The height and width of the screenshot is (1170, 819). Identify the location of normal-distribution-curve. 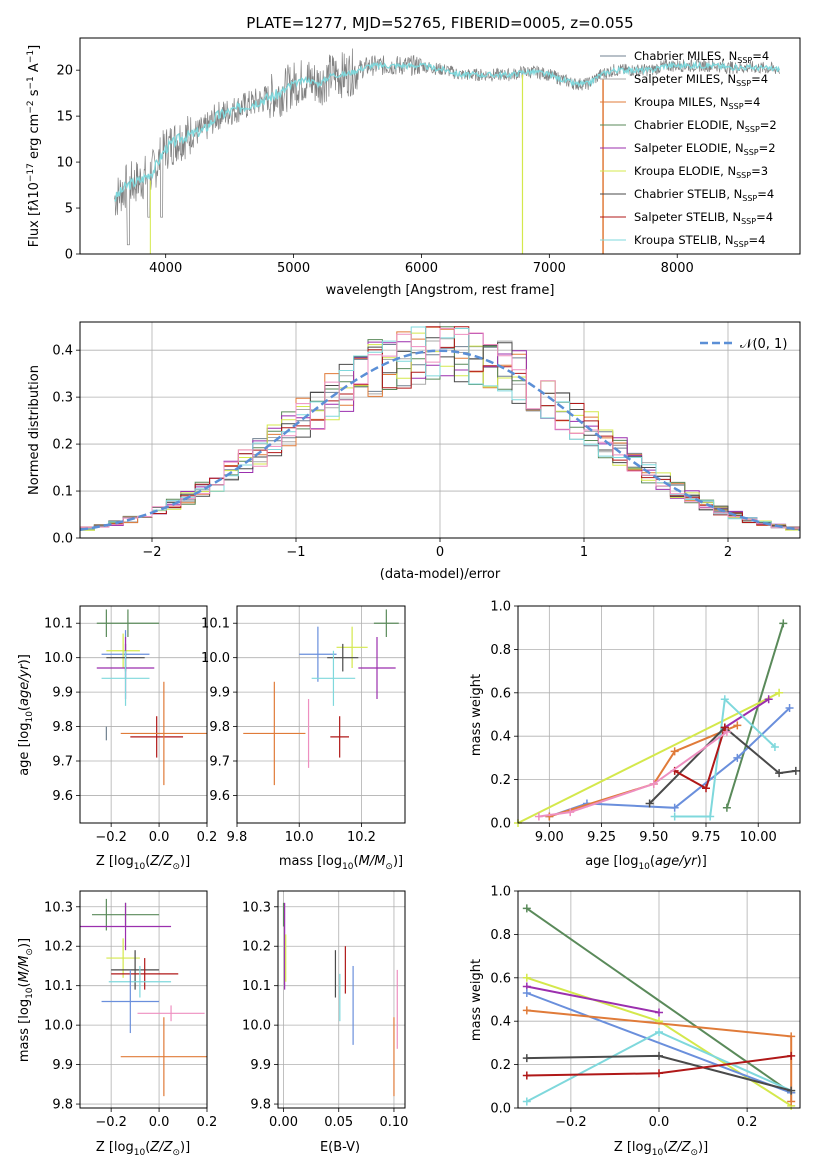
(440, 440).